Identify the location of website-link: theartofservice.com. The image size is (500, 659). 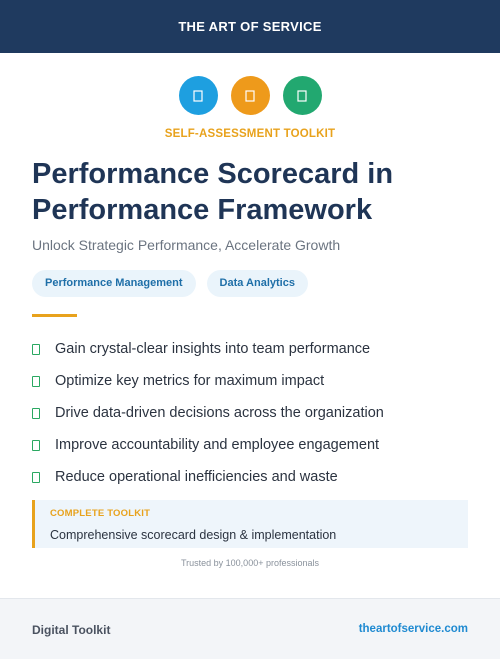
(413, 629).